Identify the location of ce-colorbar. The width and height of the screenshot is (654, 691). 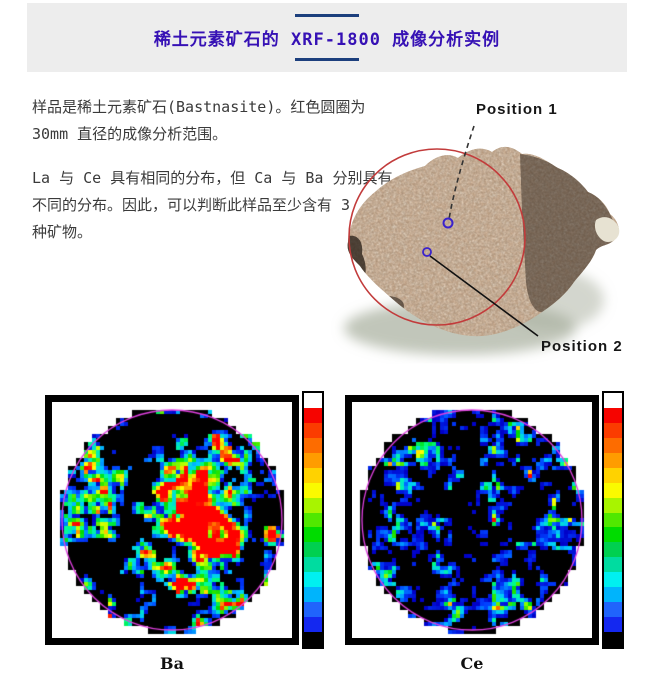
(613, 520).